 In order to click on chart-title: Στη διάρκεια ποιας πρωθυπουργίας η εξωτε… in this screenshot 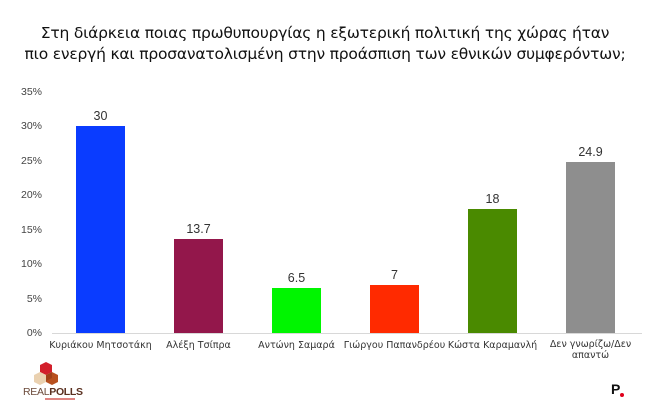, I will do `click(325, 44)`.